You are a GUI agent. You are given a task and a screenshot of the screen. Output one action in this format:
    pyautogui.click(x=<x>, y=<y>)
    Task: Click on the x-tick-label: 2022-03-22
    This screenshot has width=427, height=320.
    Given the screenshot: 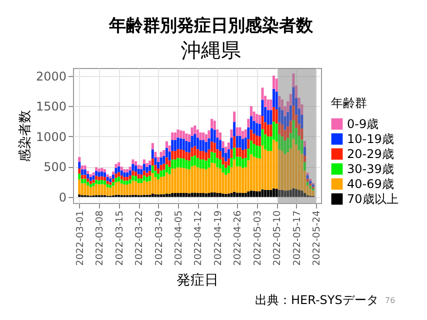 What is the action you would take?
    pyautogui.click(x=140, y=238)
    